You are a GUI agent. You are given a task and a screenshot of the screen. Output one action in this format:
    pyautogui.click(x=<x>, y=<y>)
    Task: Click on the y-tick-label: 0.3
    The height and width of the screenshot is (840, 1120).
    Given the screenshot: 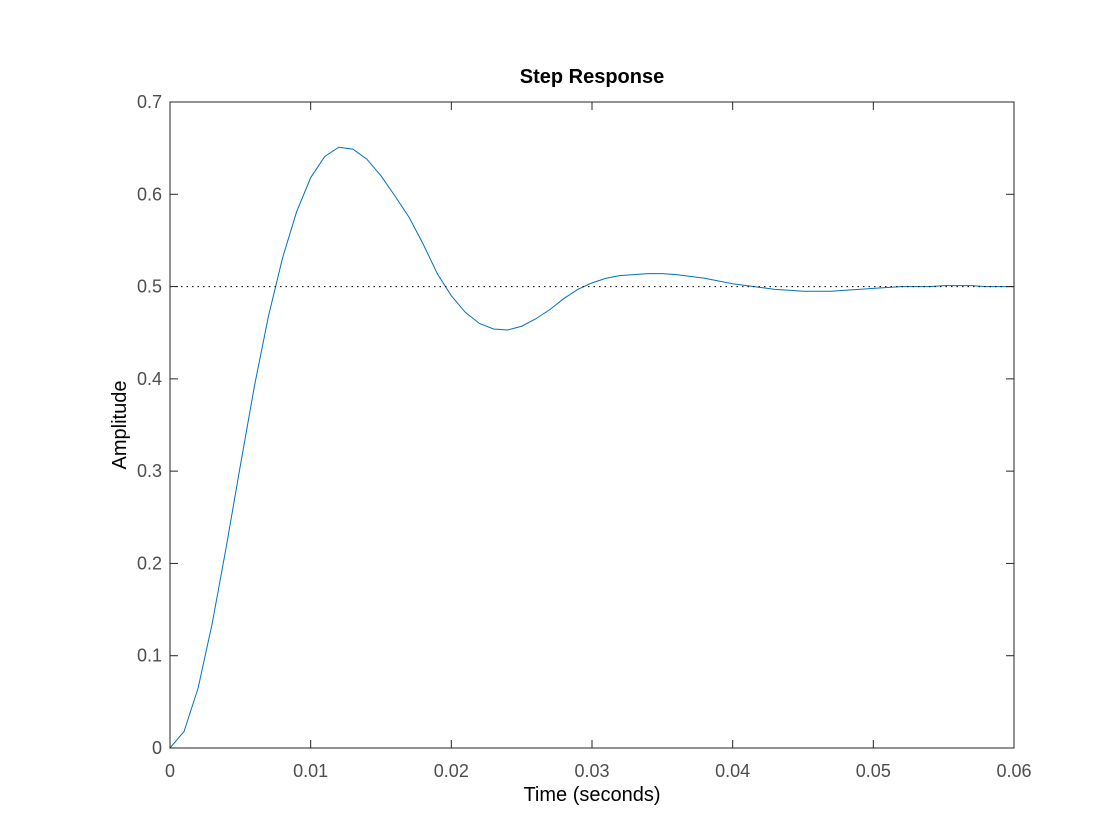 What is the action you would take?
    pyautogui.click(x=149, y=471)
    